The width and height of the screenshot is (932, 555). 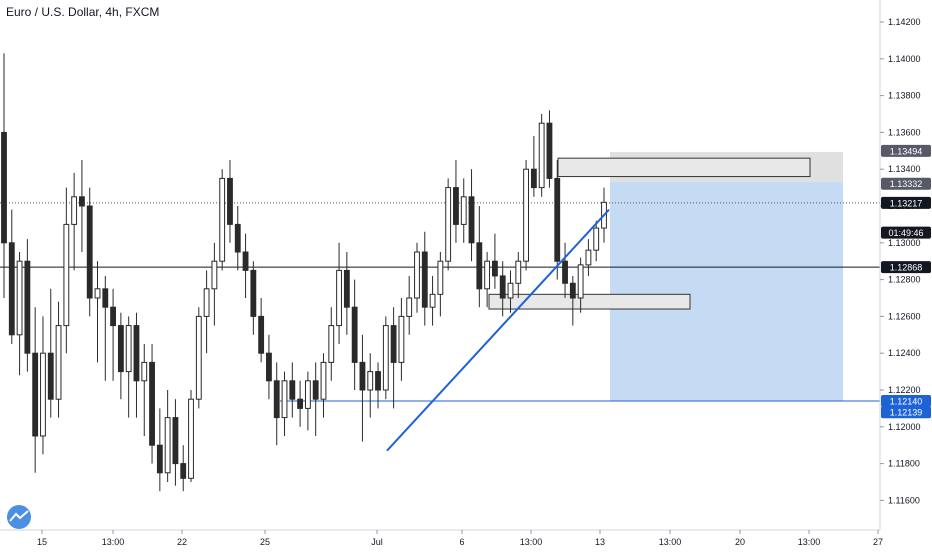 What do you see at coordinates (904, 96) in the screenshot?
I see `y-tick-label: 1.13800` at bounding box center [904, 96].